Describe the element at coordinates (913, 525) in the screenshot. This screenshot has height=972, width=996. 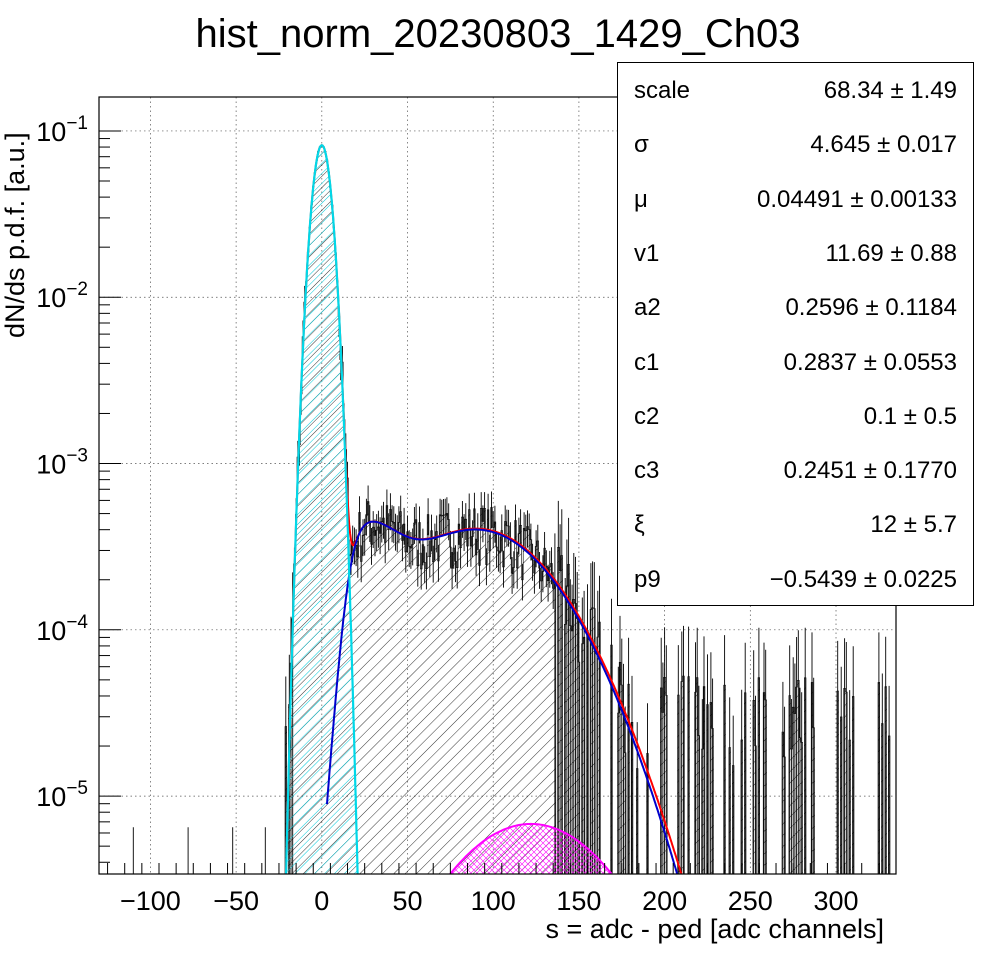
I see `stats-param-value: 12 ± 5.7` at that location.